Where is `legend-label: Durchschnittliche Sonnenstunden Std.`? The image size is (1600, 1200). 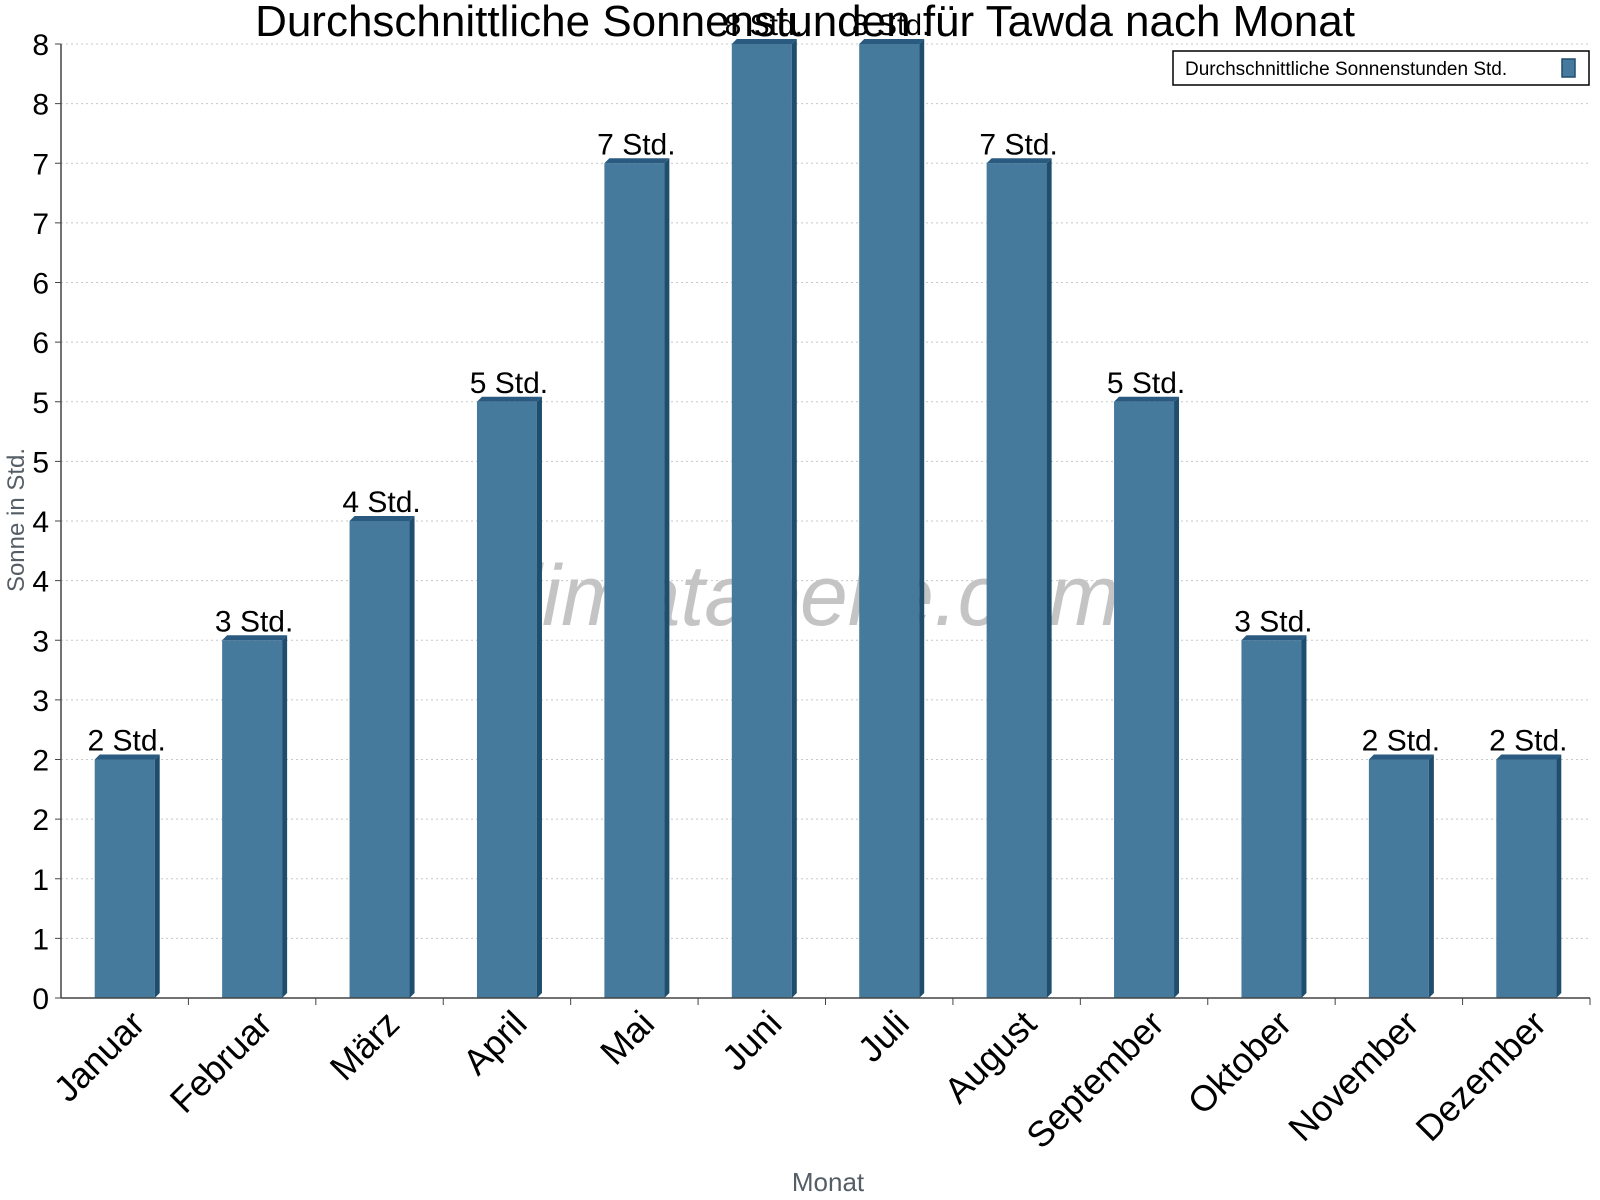
legend-label: Durchschnittliche Sonnenstunden Std. is located at coordinates (1346, 69).